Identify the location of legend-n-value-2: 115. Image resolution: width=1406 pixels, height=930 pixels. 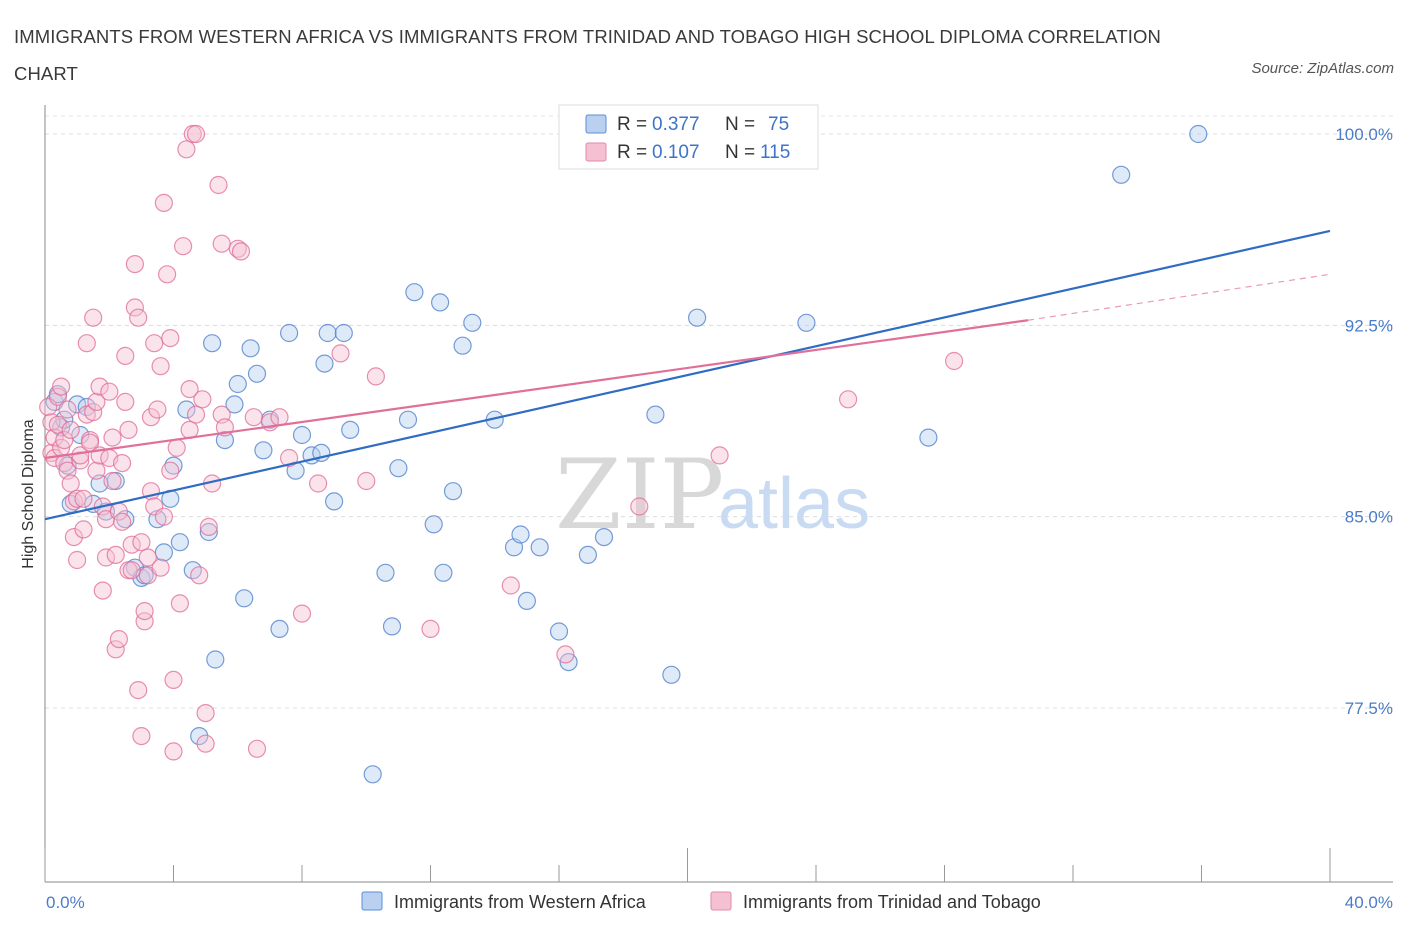
(775, 152).